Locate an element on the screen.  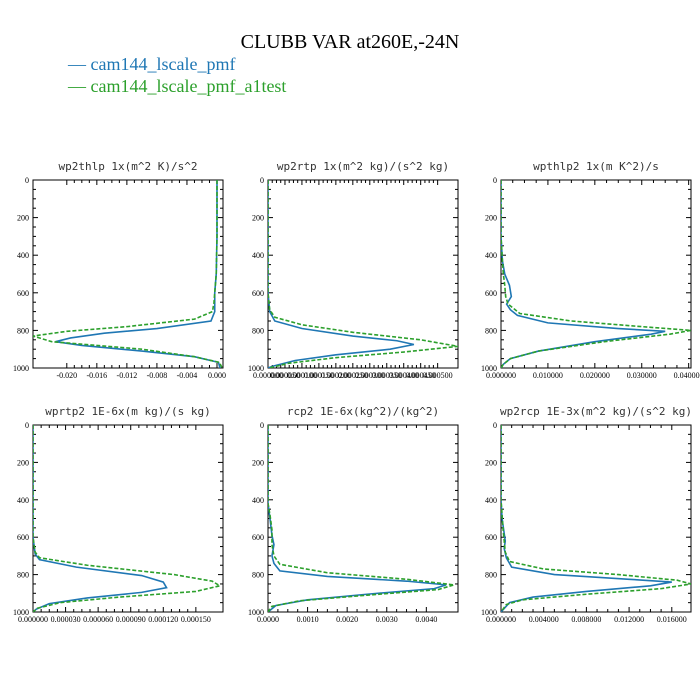
x-tick-label: 0.0020 is located at coordinates (347, 619).